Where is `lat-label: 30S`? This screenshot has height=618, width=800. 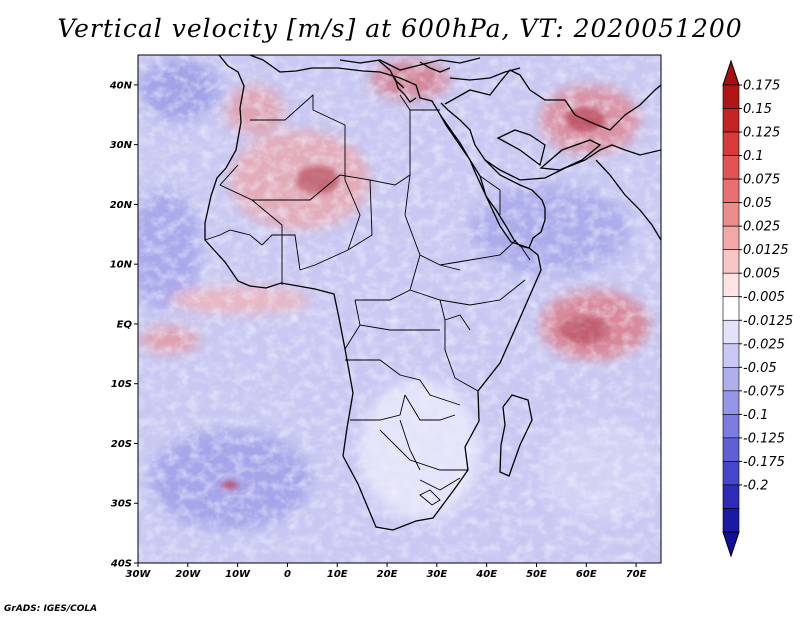
lat-label: 30S is located at coordinates (121, 504).